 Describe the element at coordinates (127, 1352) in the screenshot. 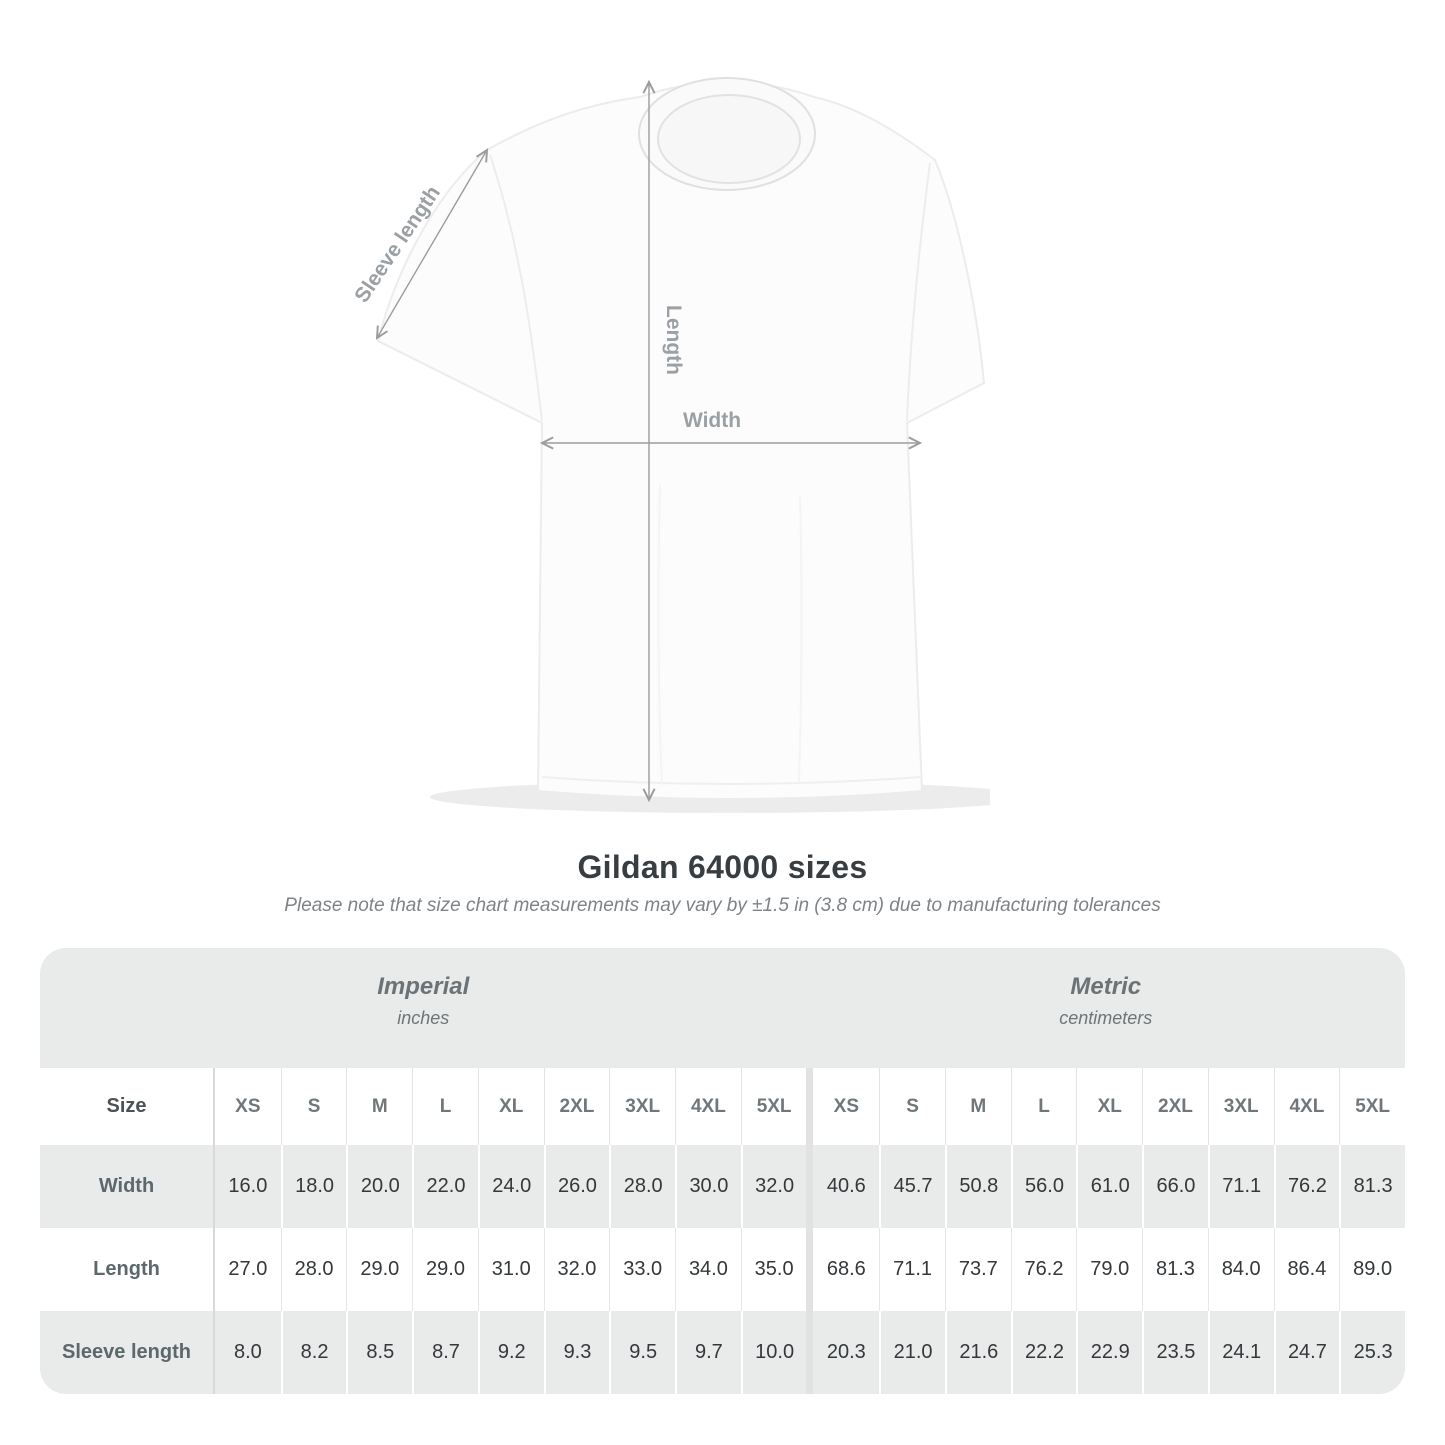

I see `row-label: Sleeve length` at that location.